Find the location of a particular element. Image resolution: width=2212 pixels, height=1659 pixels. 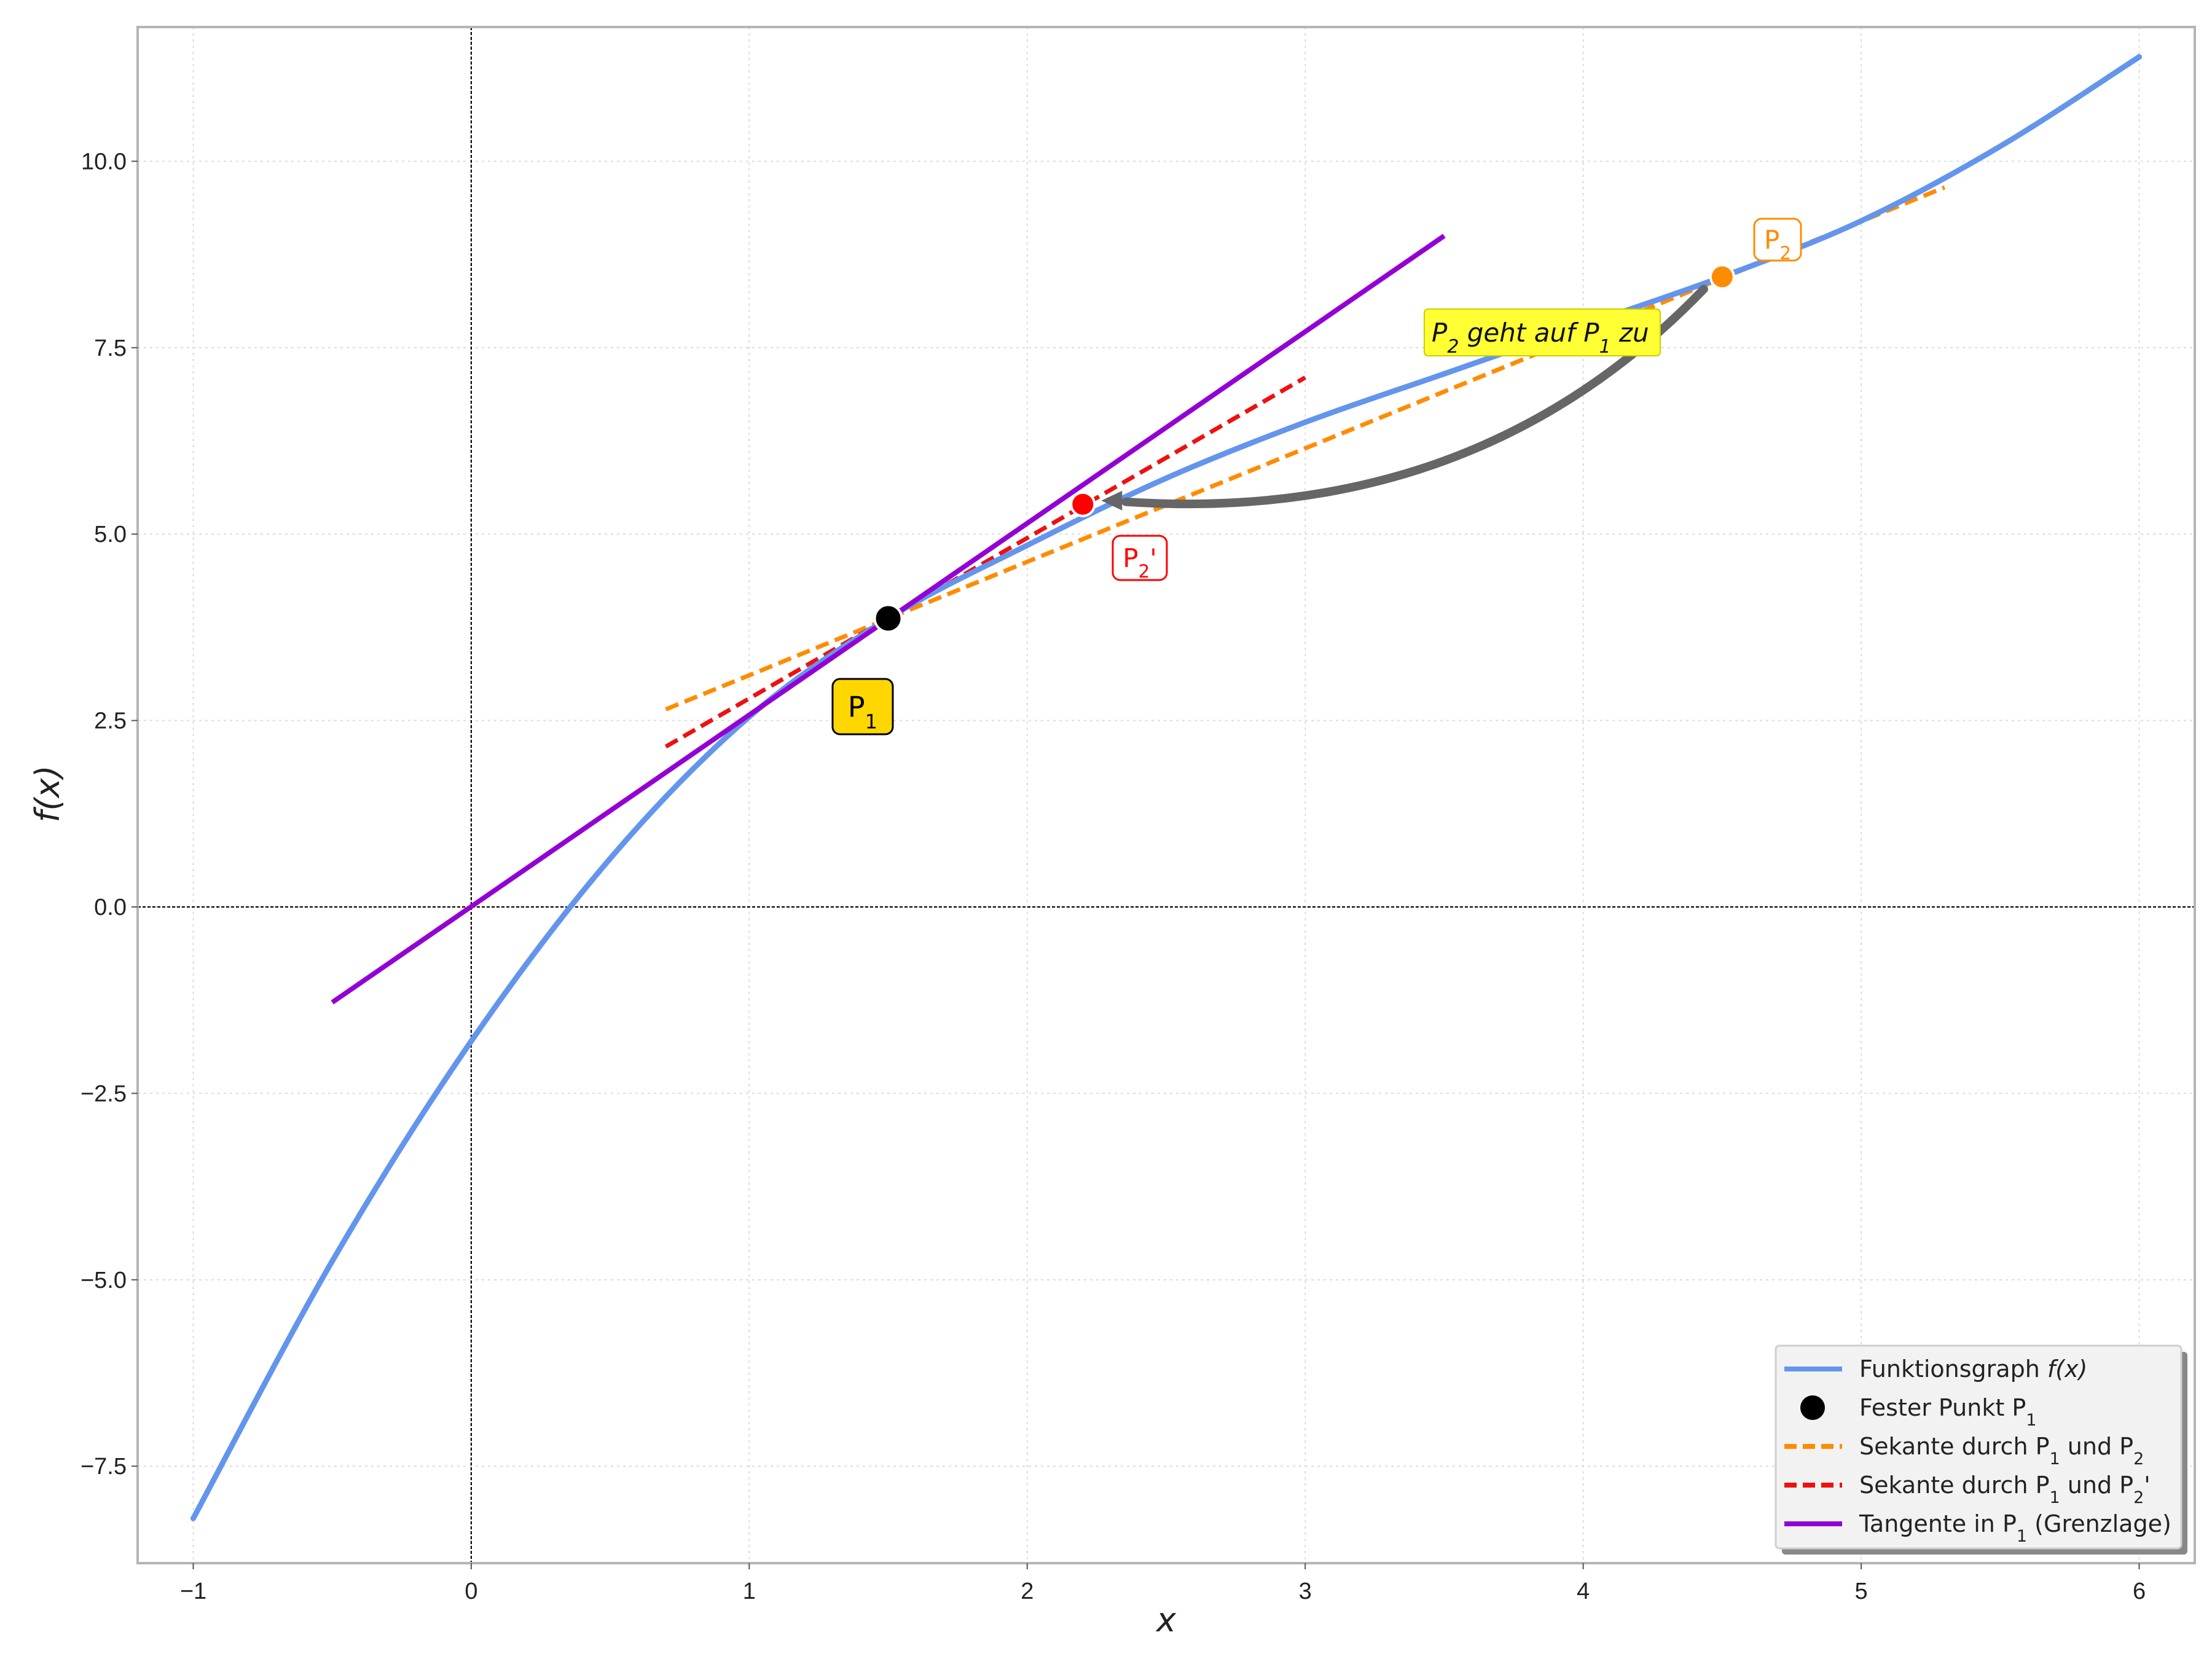

annotation-label: P2 geht auf P1 zu is located at coordinates (1542, 333).